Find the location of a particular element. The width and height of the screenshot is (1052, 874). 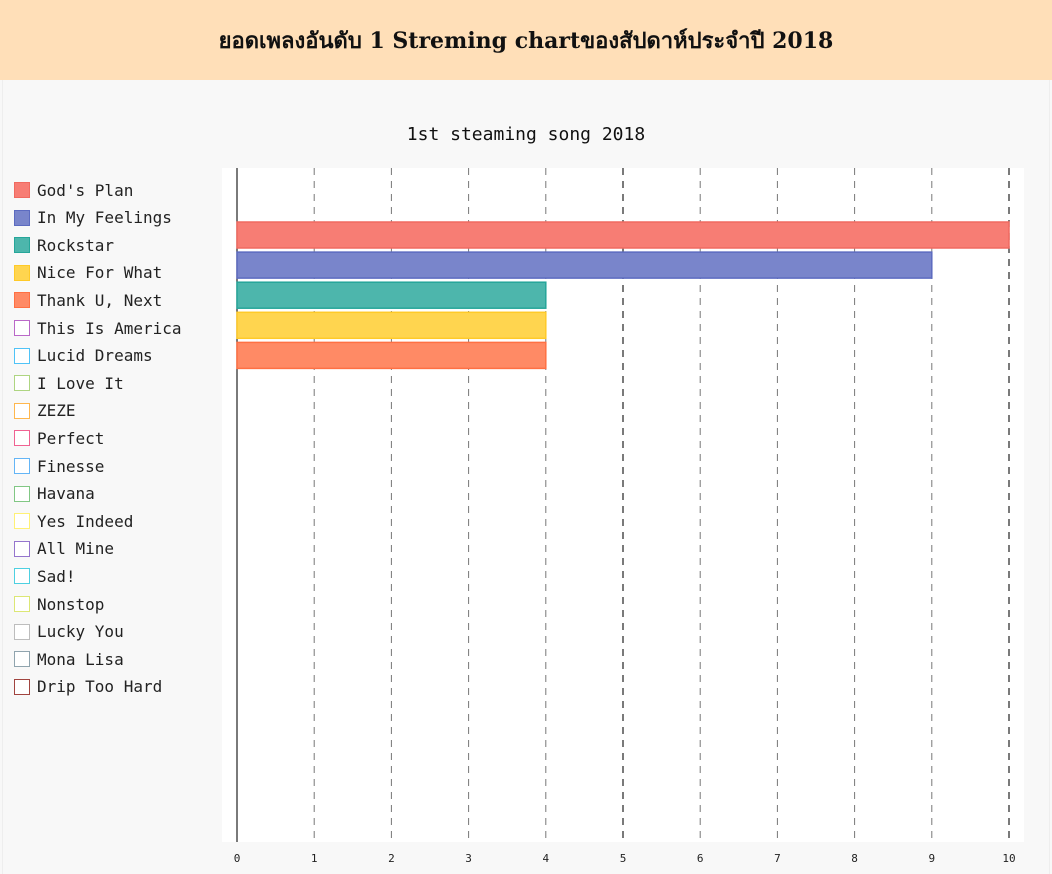

legend-item: Finesse is located at coordinates (59, 466).